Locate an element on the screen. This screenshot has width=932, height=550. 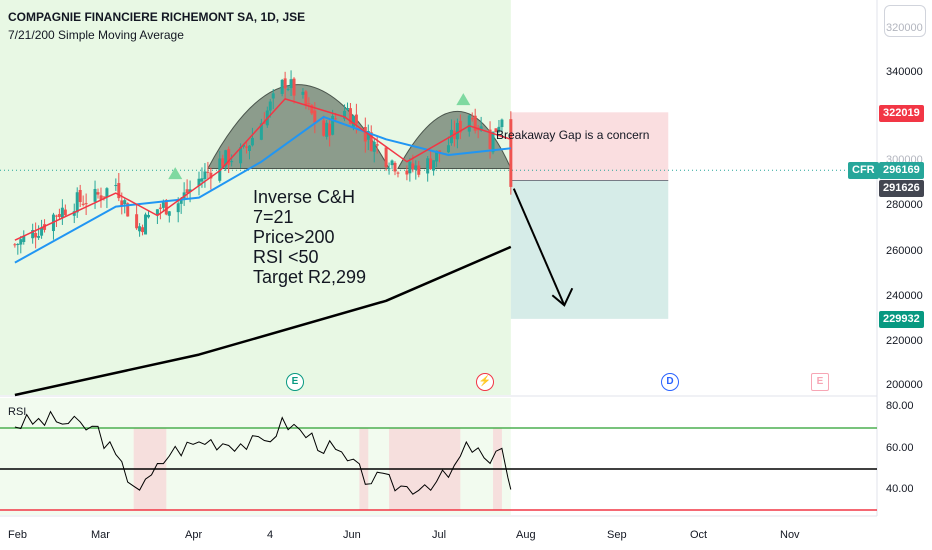
annotation-line: Price>200 is located at coordinates (294, 237).